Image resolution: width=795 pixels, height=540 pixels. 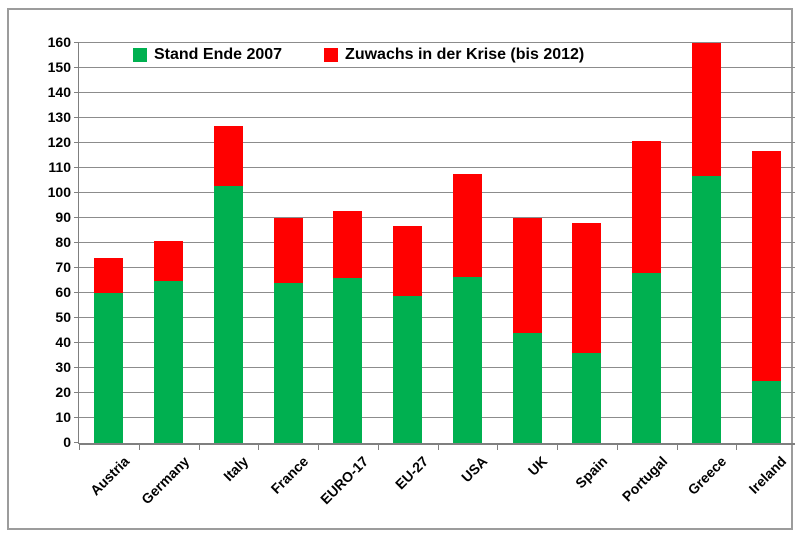 I want to click on legend-label-zuwachs-krise: Zuwachs in der Krise (bis 2012), so click(x=465, y=54).